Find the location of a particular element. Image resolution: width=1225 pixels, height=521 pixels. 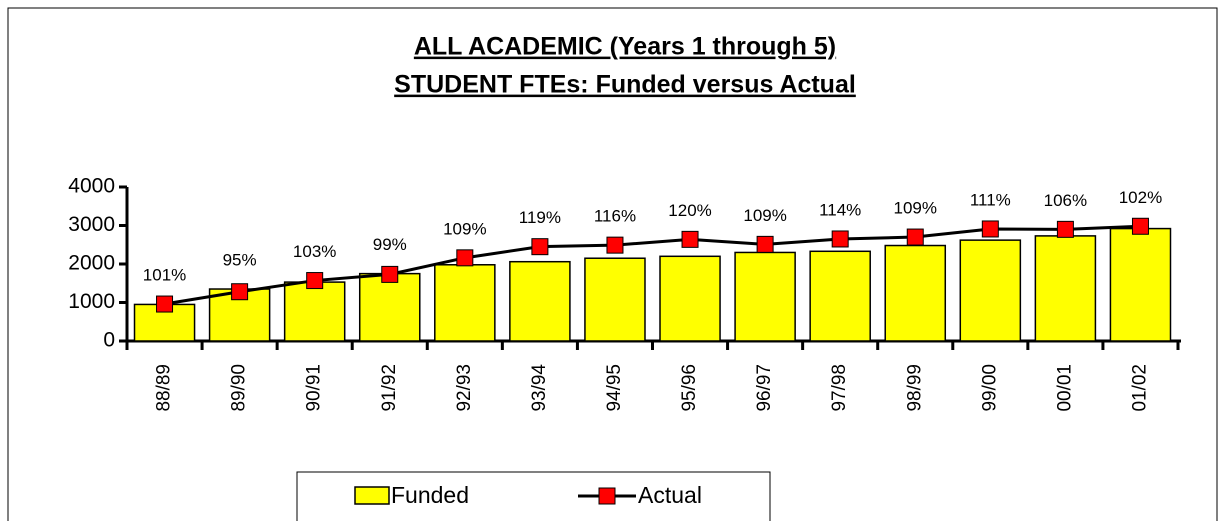

x-tick-label: 98/99 is located at coordinates (914, 388).